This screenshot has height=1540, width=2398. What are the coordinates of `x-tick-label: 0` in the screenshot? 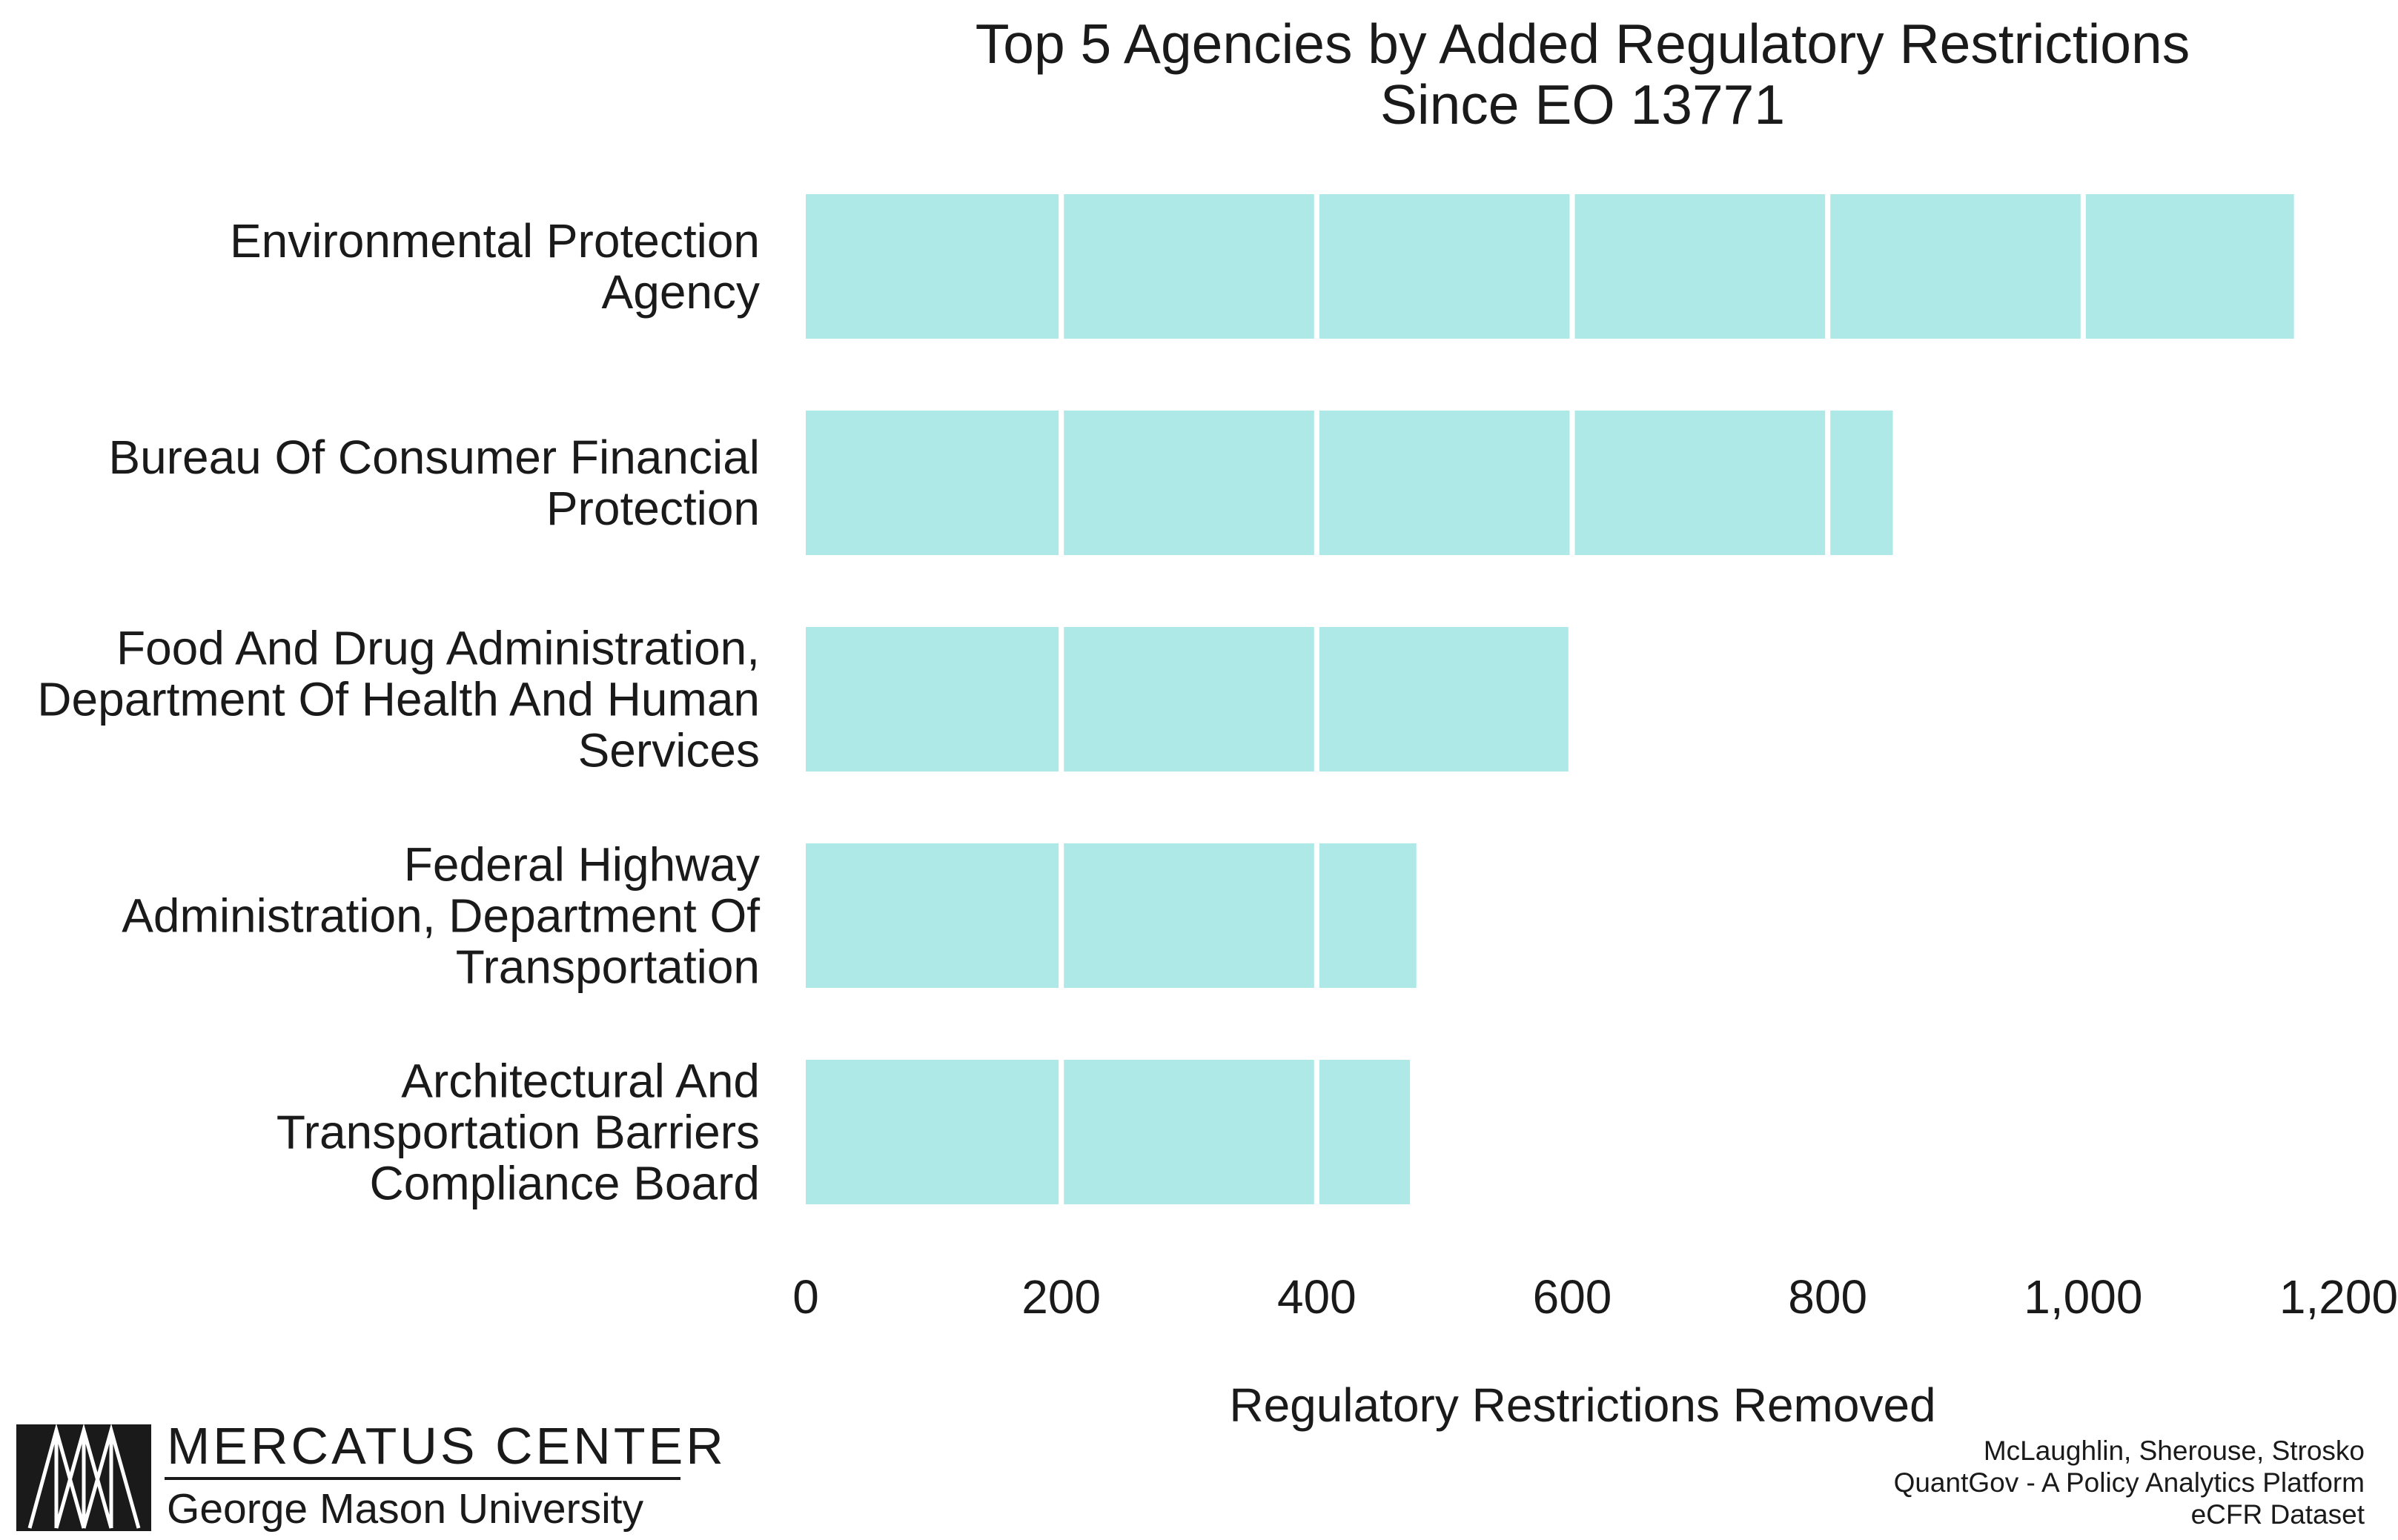 It's located at (805, 1297).